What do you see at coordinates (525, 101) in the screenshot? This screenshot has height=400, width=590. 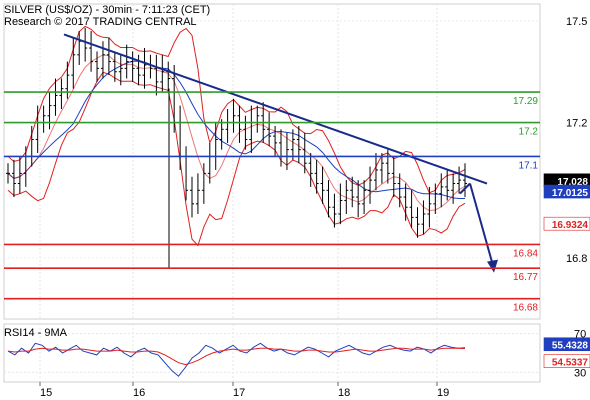 I see `level-label: 17.29` at bounding box center [525, 101].